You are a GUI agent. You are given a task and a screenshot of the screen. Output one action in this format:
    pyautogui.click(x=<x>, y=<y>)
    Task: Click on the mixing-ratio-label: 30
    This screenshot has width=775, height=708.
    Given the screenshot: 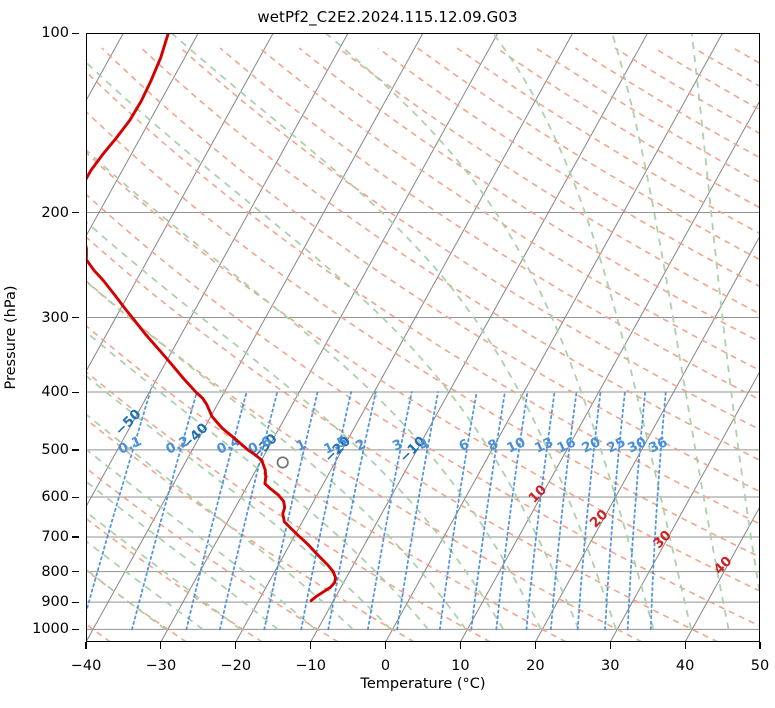 What is the action you would take?
    pyautogui.click(x=637, y=445)
    